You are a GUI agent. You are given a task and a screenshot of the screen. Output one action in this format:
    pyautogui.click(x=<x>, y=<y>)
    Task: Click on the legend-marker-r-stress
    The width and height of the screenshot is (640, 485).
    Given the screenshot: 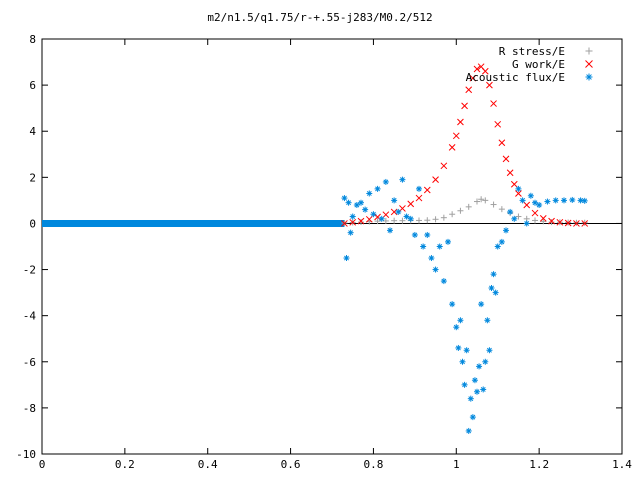 What is the action you would take?
    pyautogui.click(x=589, y=51)
    